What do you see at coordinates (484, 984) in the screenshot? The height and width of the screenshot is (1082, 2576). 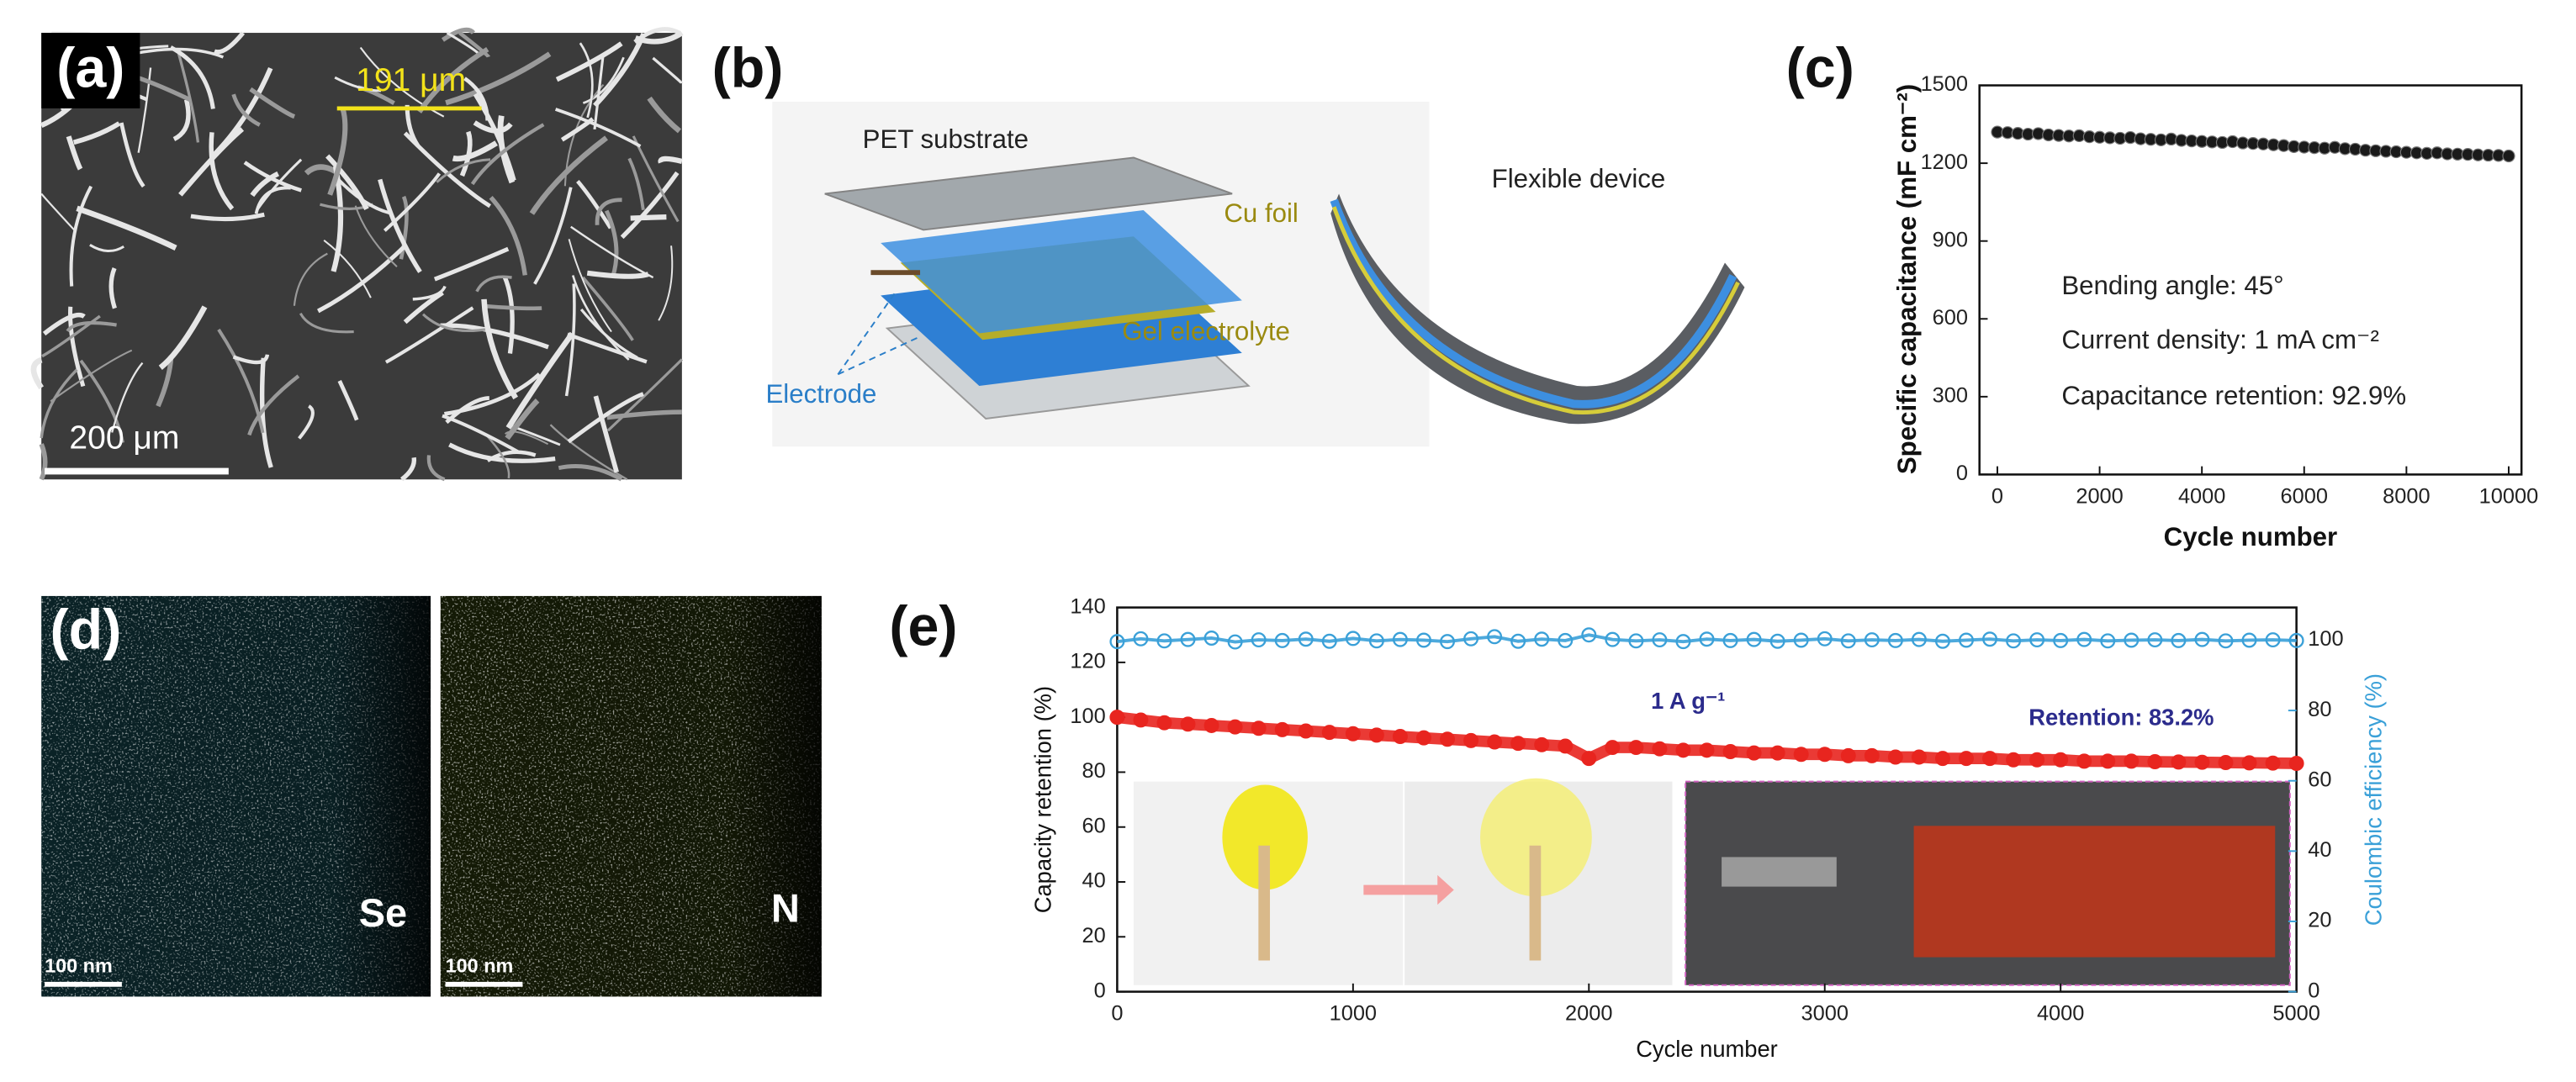 I see `scale-bar` at bounding box center [484, 984].